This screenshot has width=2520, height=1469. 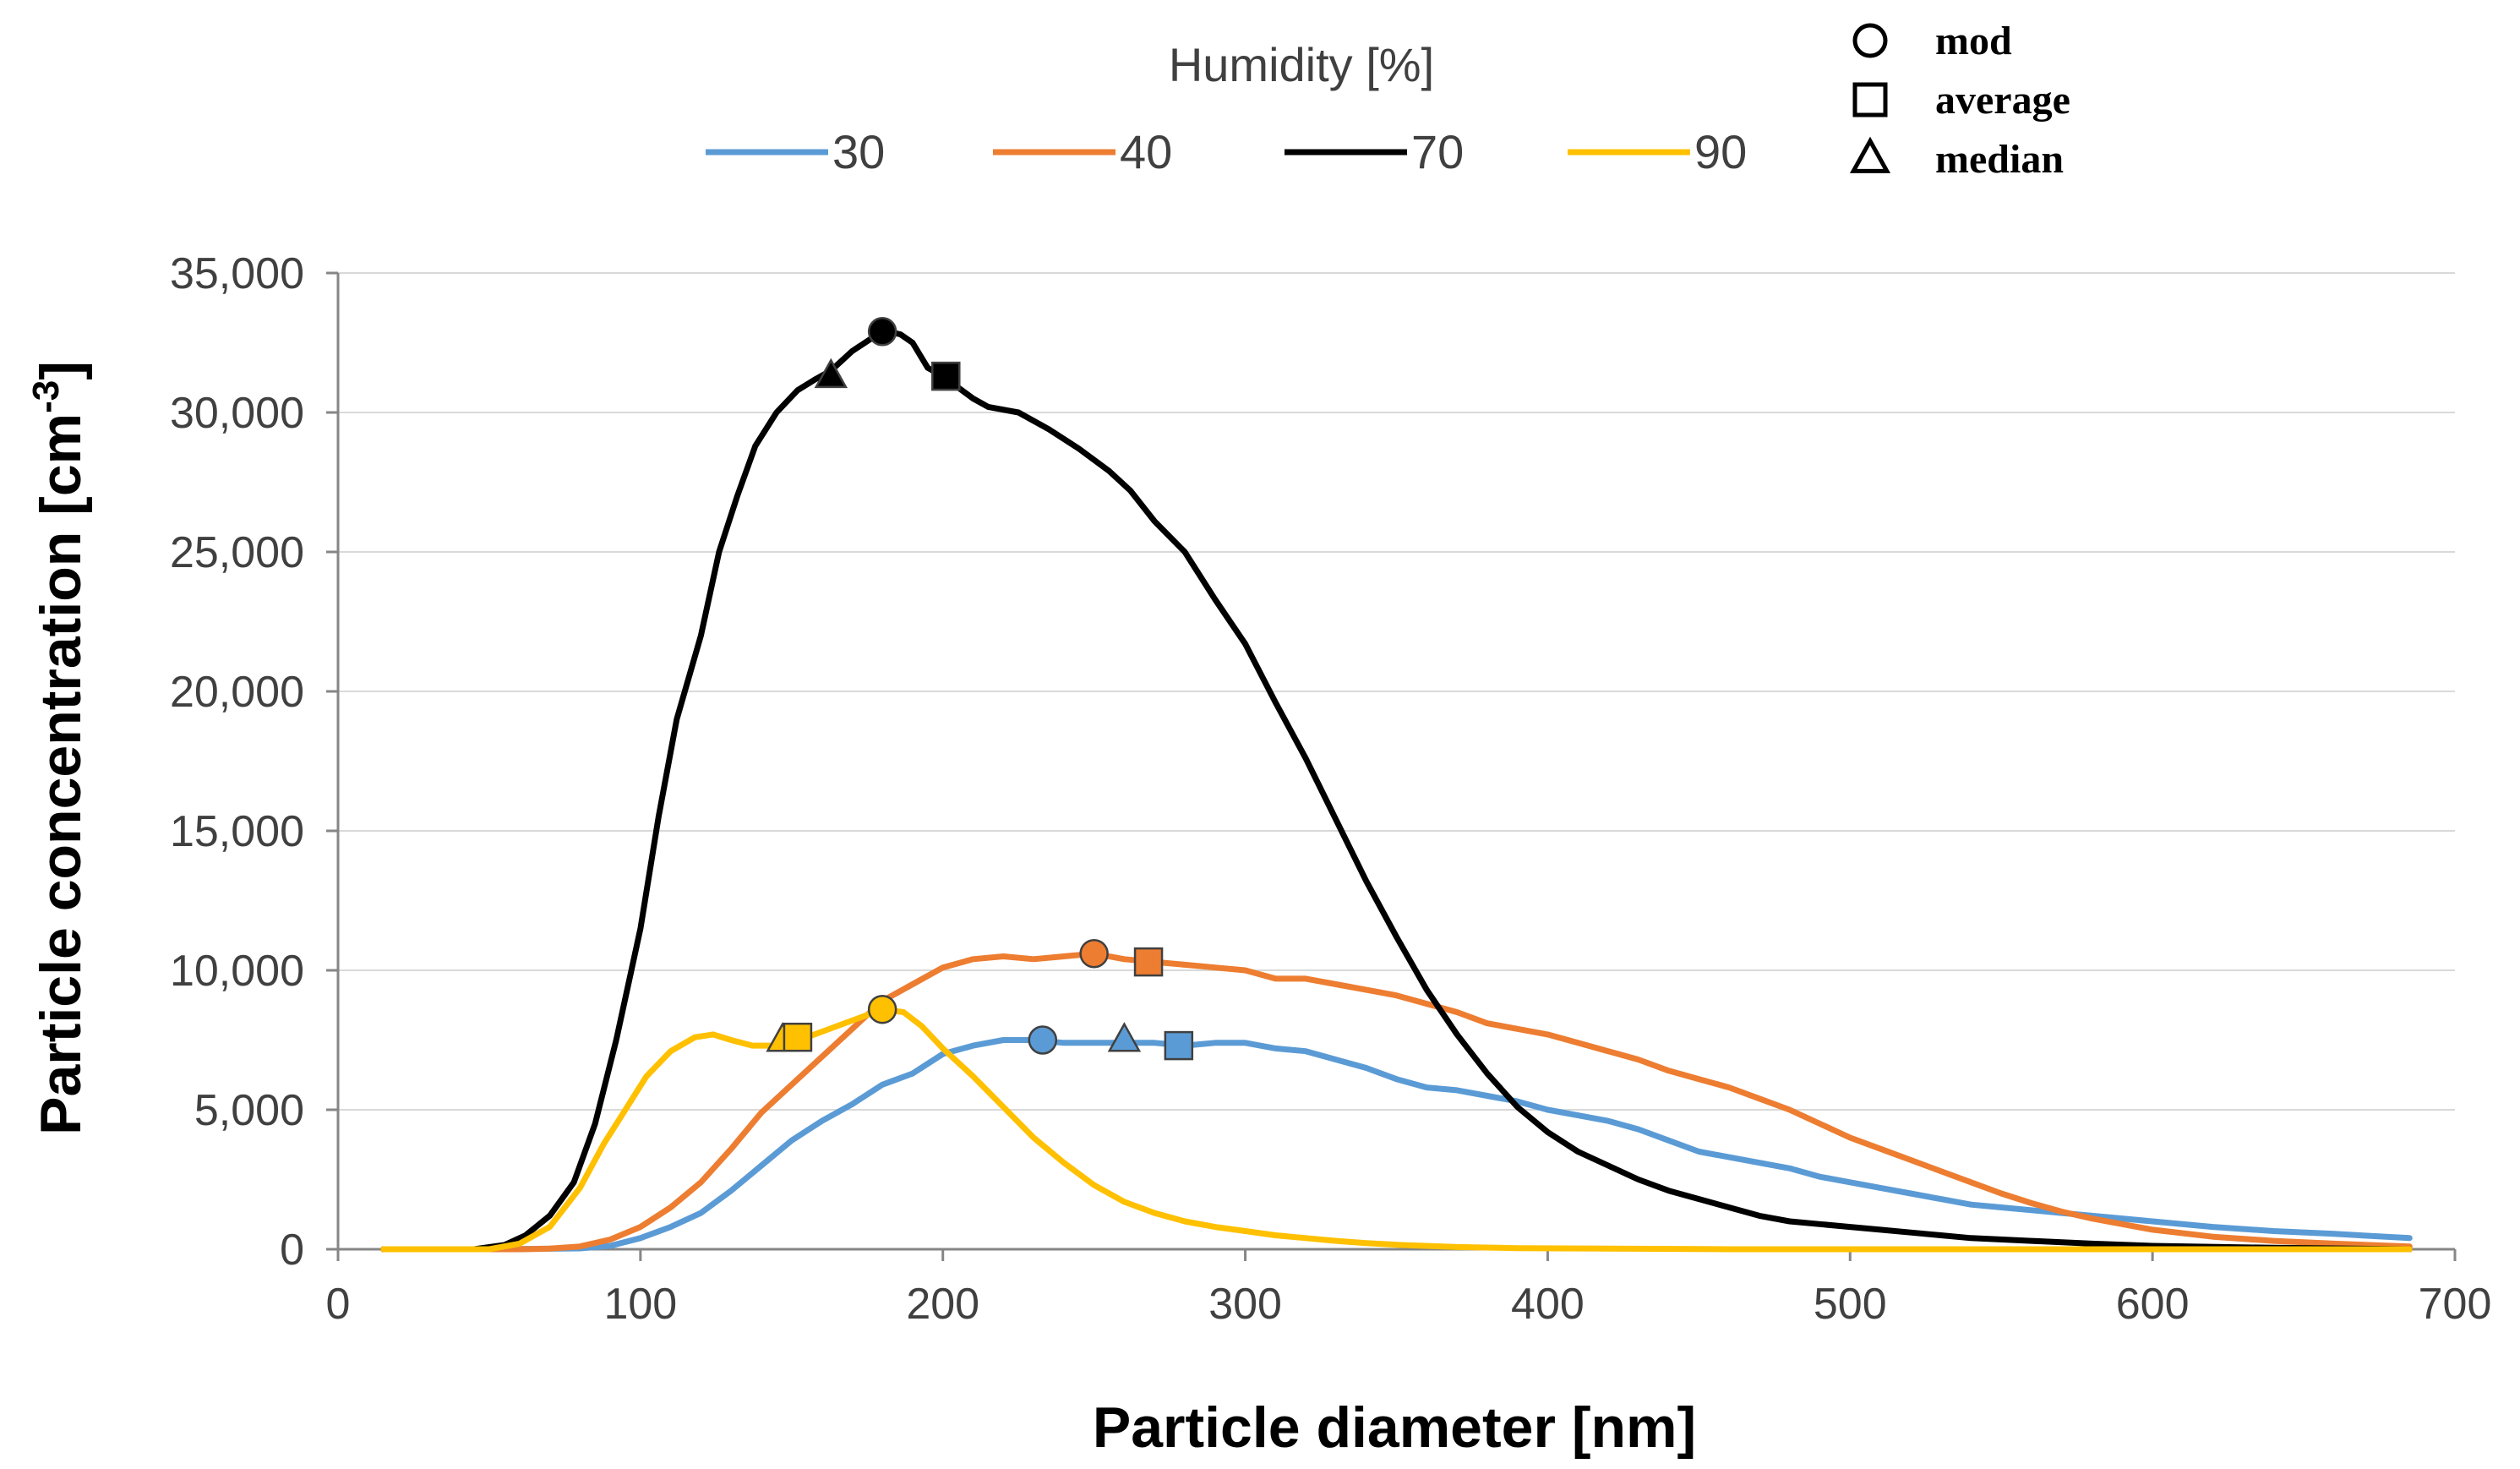 What do you see at coordinates (1146, 151) in the screenshot?
I see `legend-label-40: 40` at bounding box center [1146, 151].